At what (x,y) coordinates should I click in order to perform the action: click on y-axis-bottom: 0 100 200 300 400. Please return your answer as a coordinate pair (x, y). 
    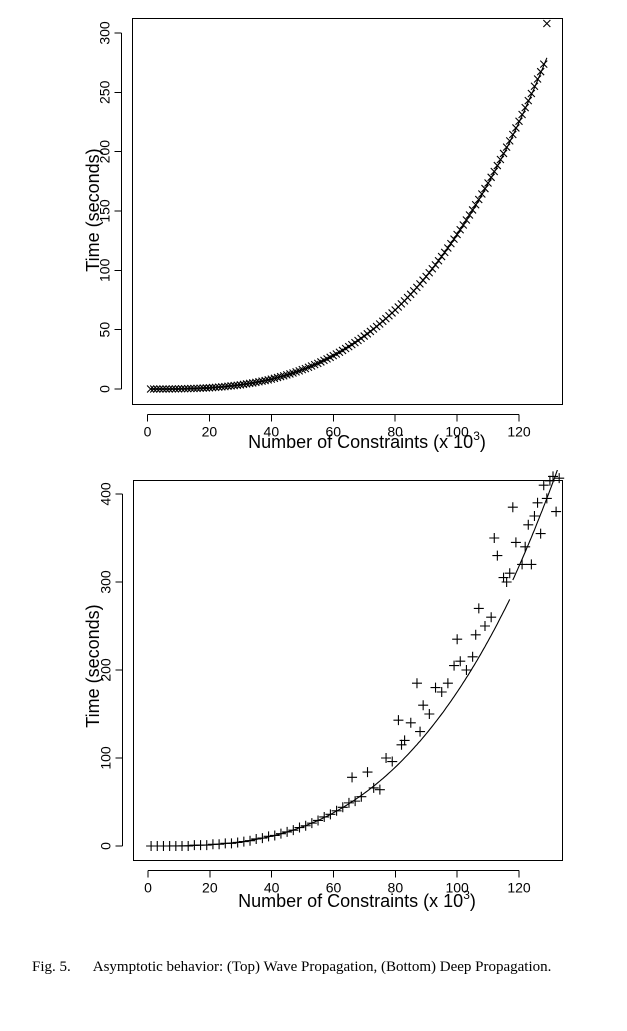
    Looking at the image, I should click on (110, 666).